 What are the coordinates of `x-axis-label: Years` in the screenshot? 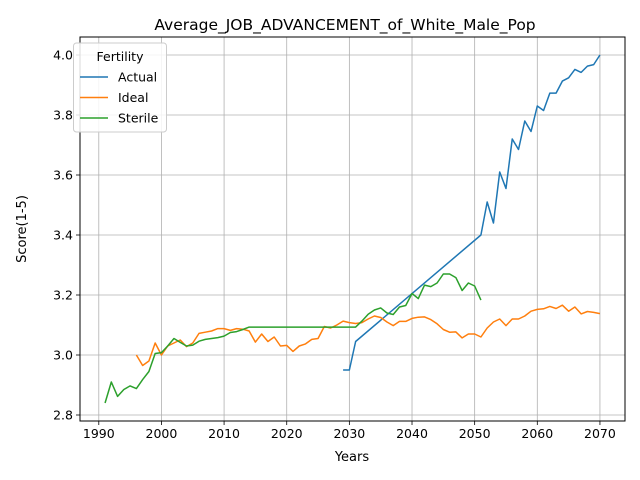 It's located at (352, 457).